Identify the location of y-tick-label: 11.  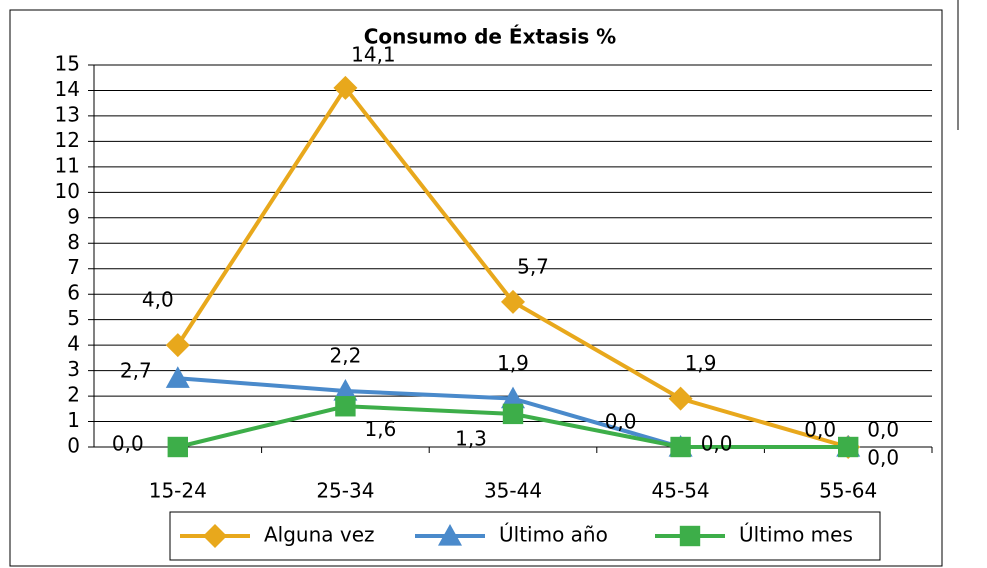
(67, 165).